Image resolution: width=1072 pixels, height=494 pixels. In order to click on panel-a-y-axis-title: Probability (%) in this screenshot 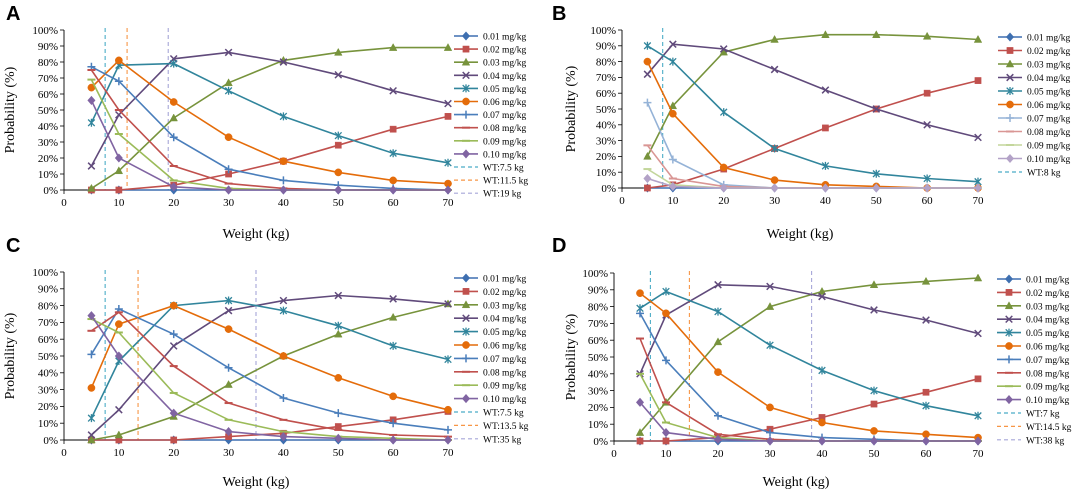, I will do `click(10, 109)`.